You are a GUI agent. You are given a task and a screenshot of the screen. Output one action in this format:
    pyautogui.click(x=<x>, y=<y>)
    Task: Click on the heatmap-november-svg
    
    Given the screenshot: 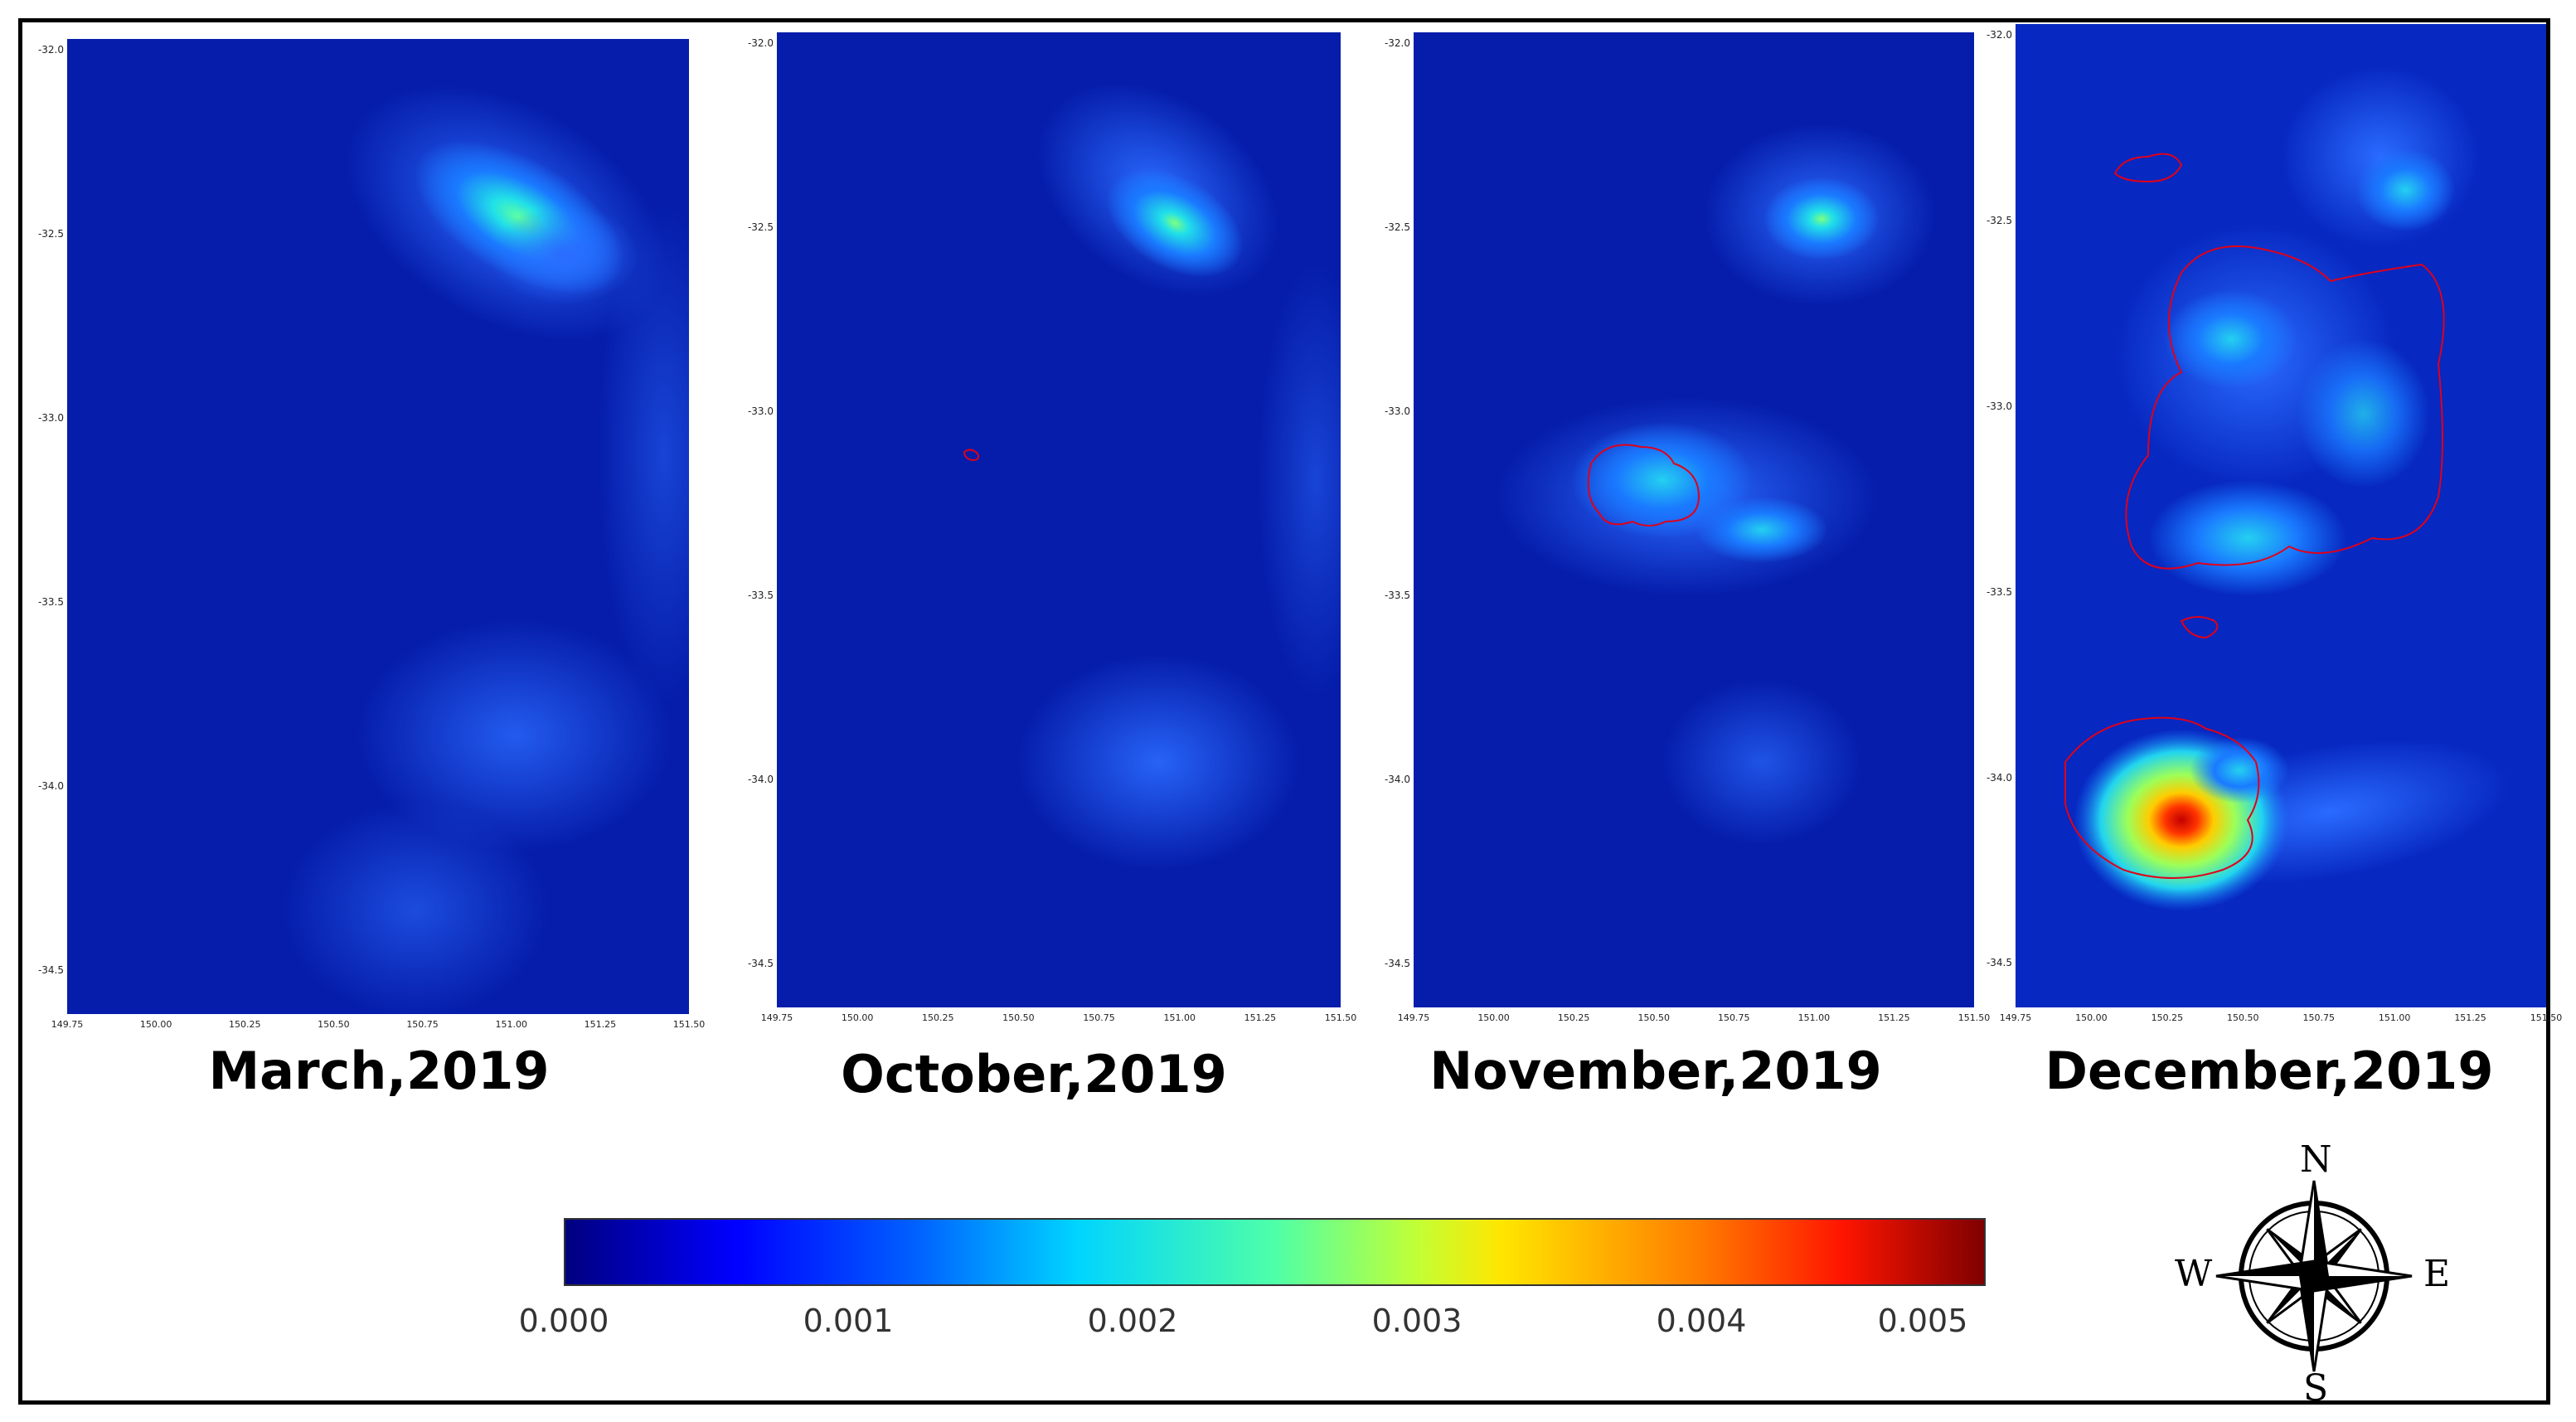 What is the action you would take?
    pyautogui.click(x=1694, y=519)
    